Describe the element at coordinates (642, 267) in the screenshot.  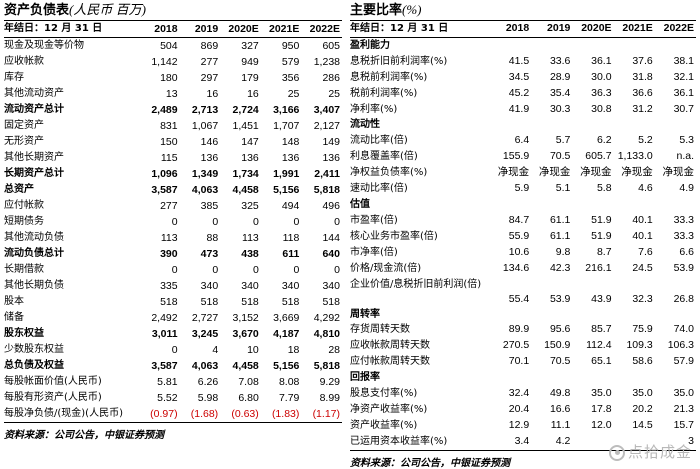
I see `row-value: 24.5` at that location.